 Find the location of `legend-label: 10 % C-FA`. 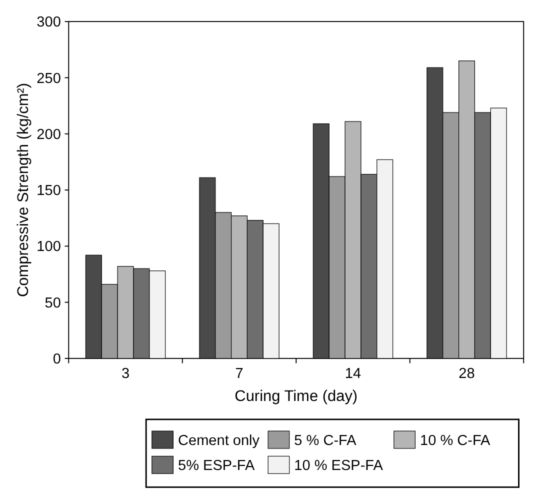

legend-label: 10 % C-FA is located at coordinates (455, 440).